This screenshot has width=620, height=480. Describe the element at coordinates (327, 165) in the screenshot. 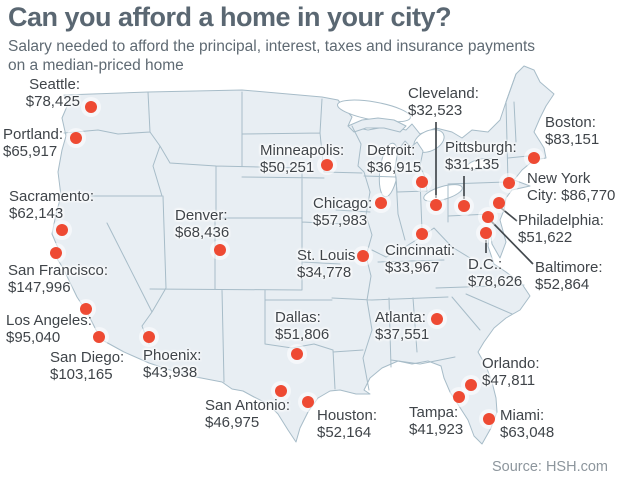

I see `city-dot-minneapolis` at that location.